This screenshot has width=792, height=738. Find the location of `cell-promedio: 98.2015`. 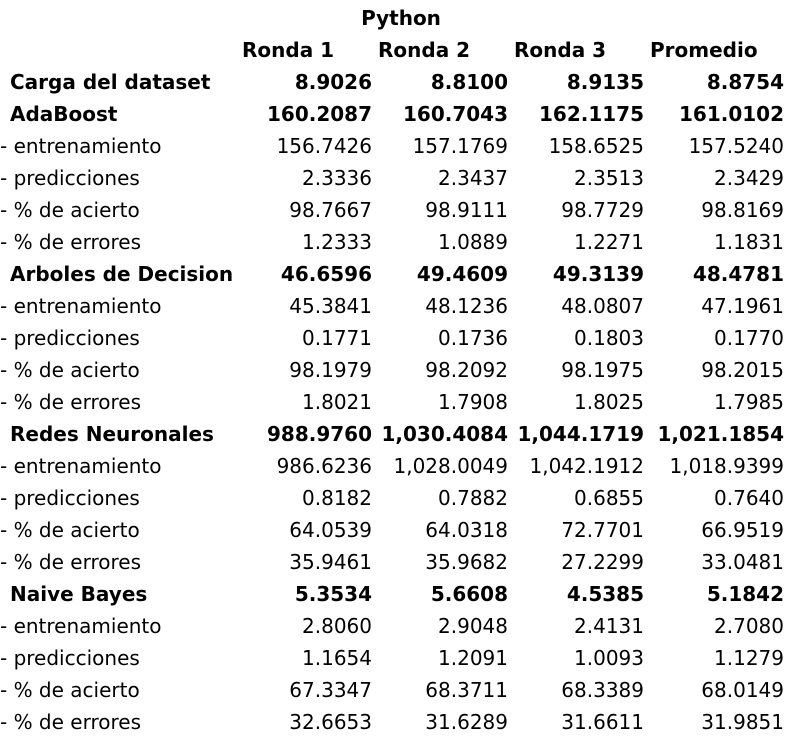

cell-promedio: 98.2015 is located at coordinates (742, 370).